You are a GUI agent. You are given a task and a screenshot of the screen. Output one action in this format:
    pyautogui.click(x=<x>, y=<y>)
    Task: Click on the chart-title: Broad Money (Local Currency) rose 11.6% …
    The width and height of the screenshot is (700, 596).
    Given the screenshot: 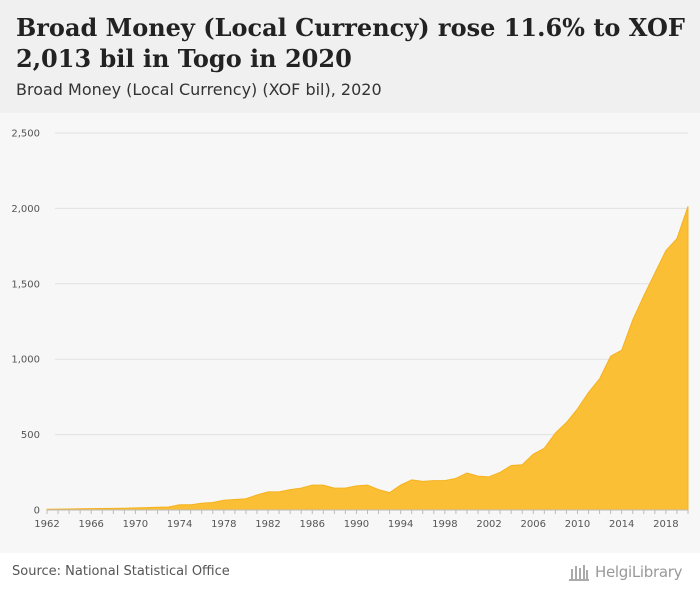 What is the action you would take?
    pyautogui.click(x=350, y=43)
    